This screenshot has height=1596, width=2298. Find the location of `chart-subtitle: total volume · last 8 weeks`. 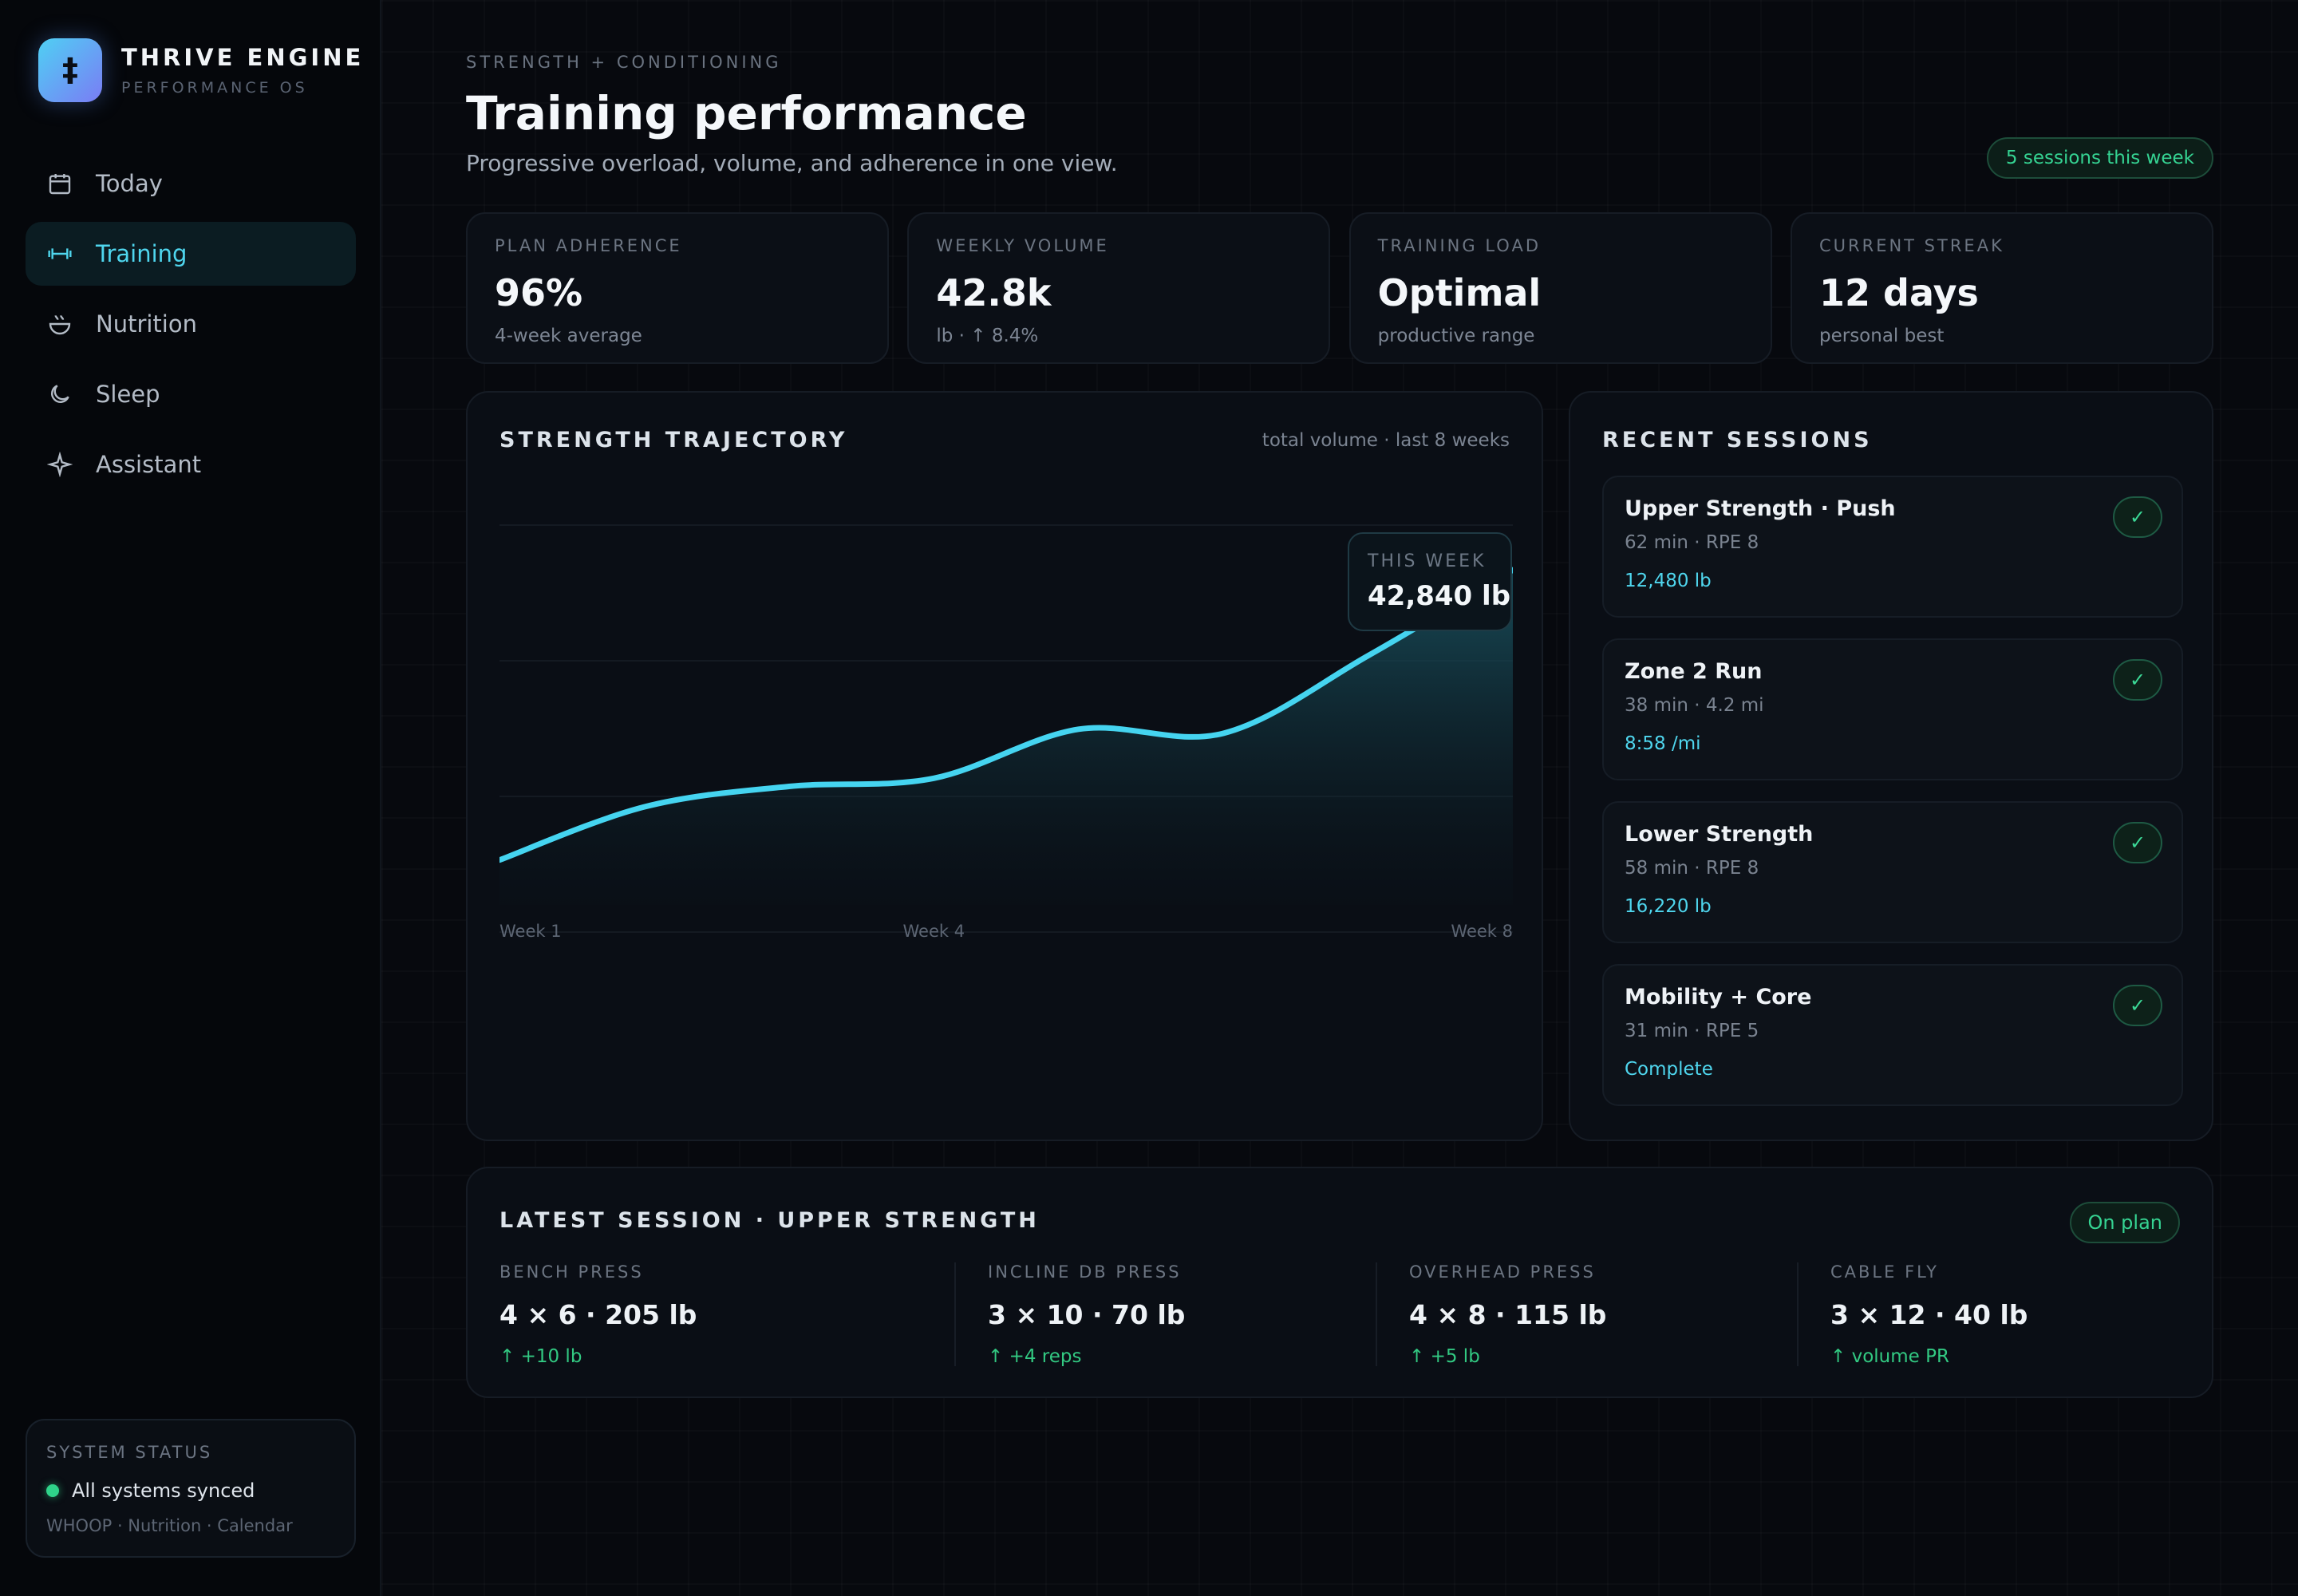

chart-subtitle: total volume · last 8 weeks is located at coordinates (1386, 440).